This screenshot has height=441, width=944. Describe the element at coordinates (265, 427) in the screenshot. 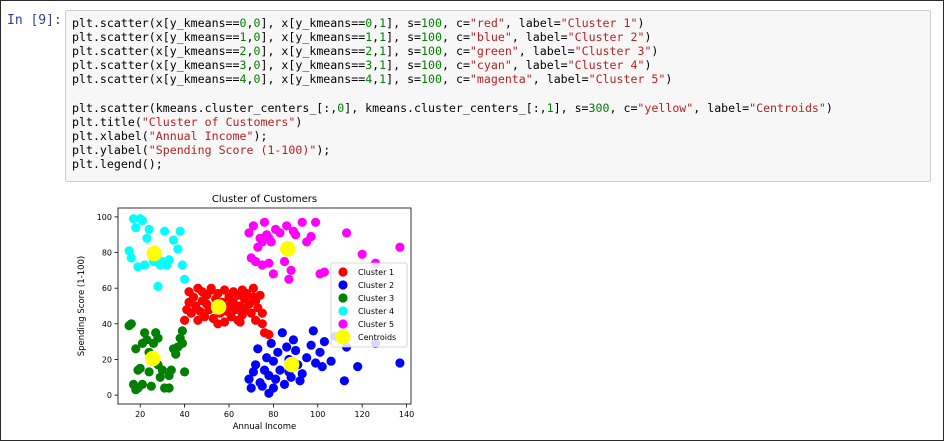

I see `x-axis-label: Annual Income` at that location.